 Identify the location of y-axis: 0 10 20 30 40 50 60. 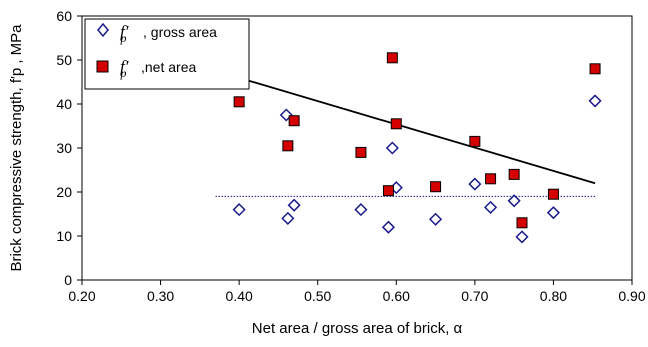
(69, 148).